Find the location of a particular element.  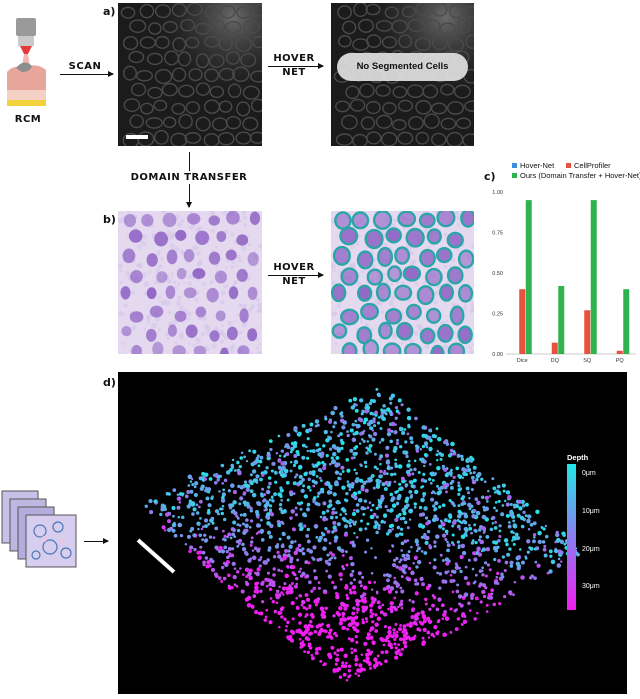

scale-bar-3d is located at coordinates (156, 556).